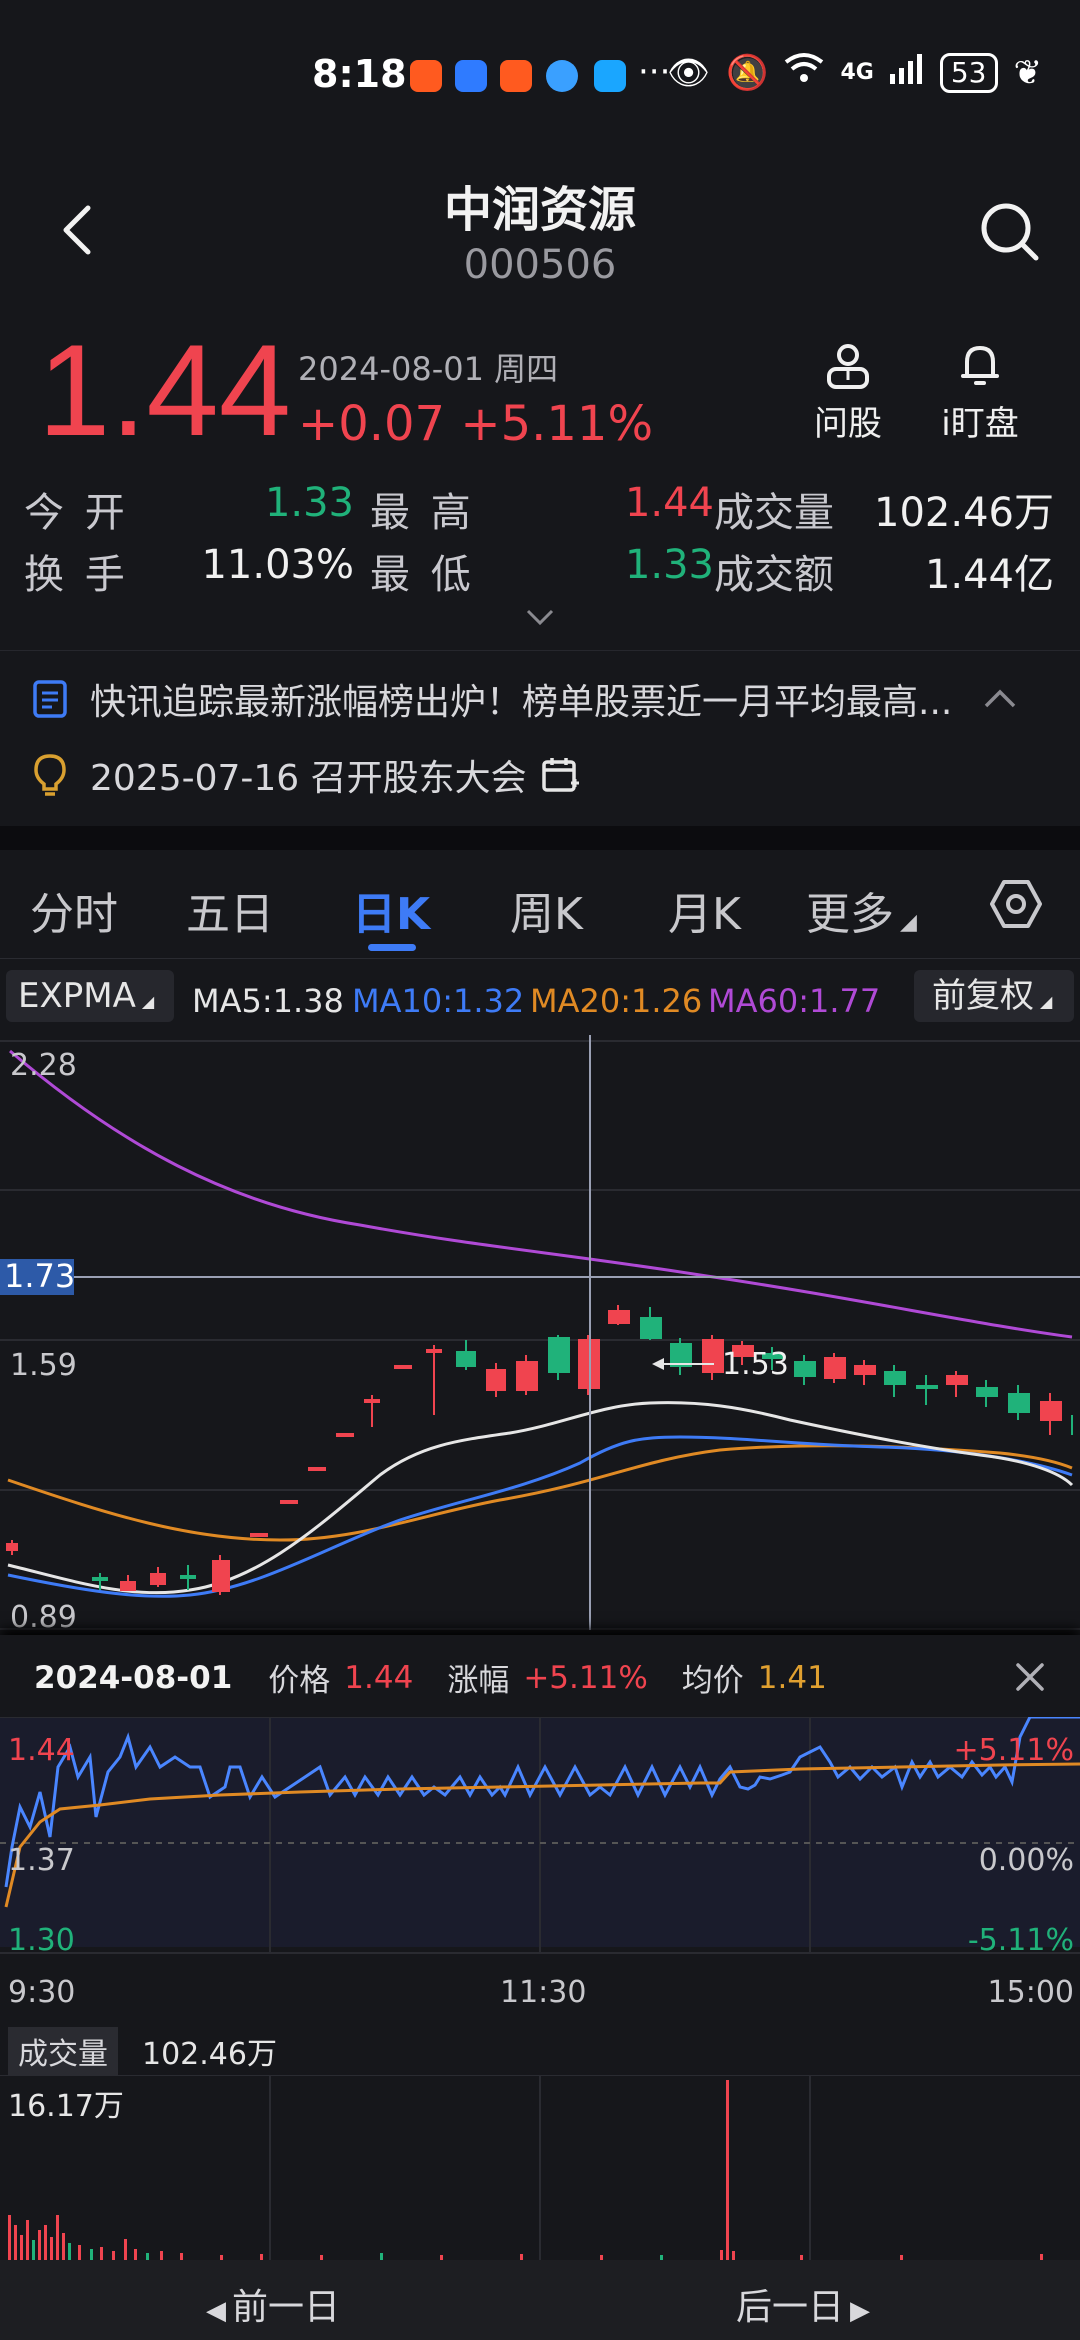  I want to click on next-day-button: 后一日 ▶, so click(803, 2304).